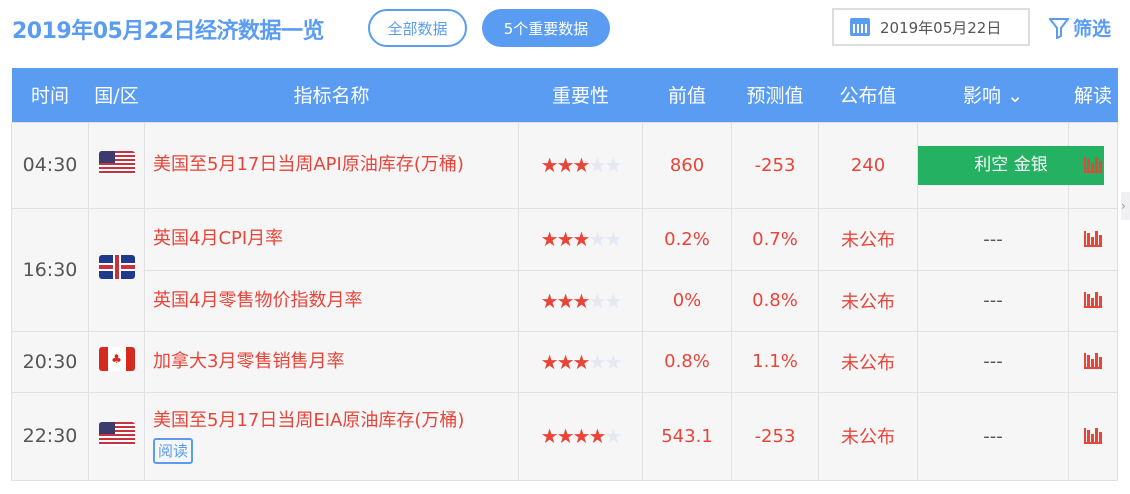  Describe the element at coordinates (868, 95) in the screenshot. I see `col-actual: 公布值` at that location.